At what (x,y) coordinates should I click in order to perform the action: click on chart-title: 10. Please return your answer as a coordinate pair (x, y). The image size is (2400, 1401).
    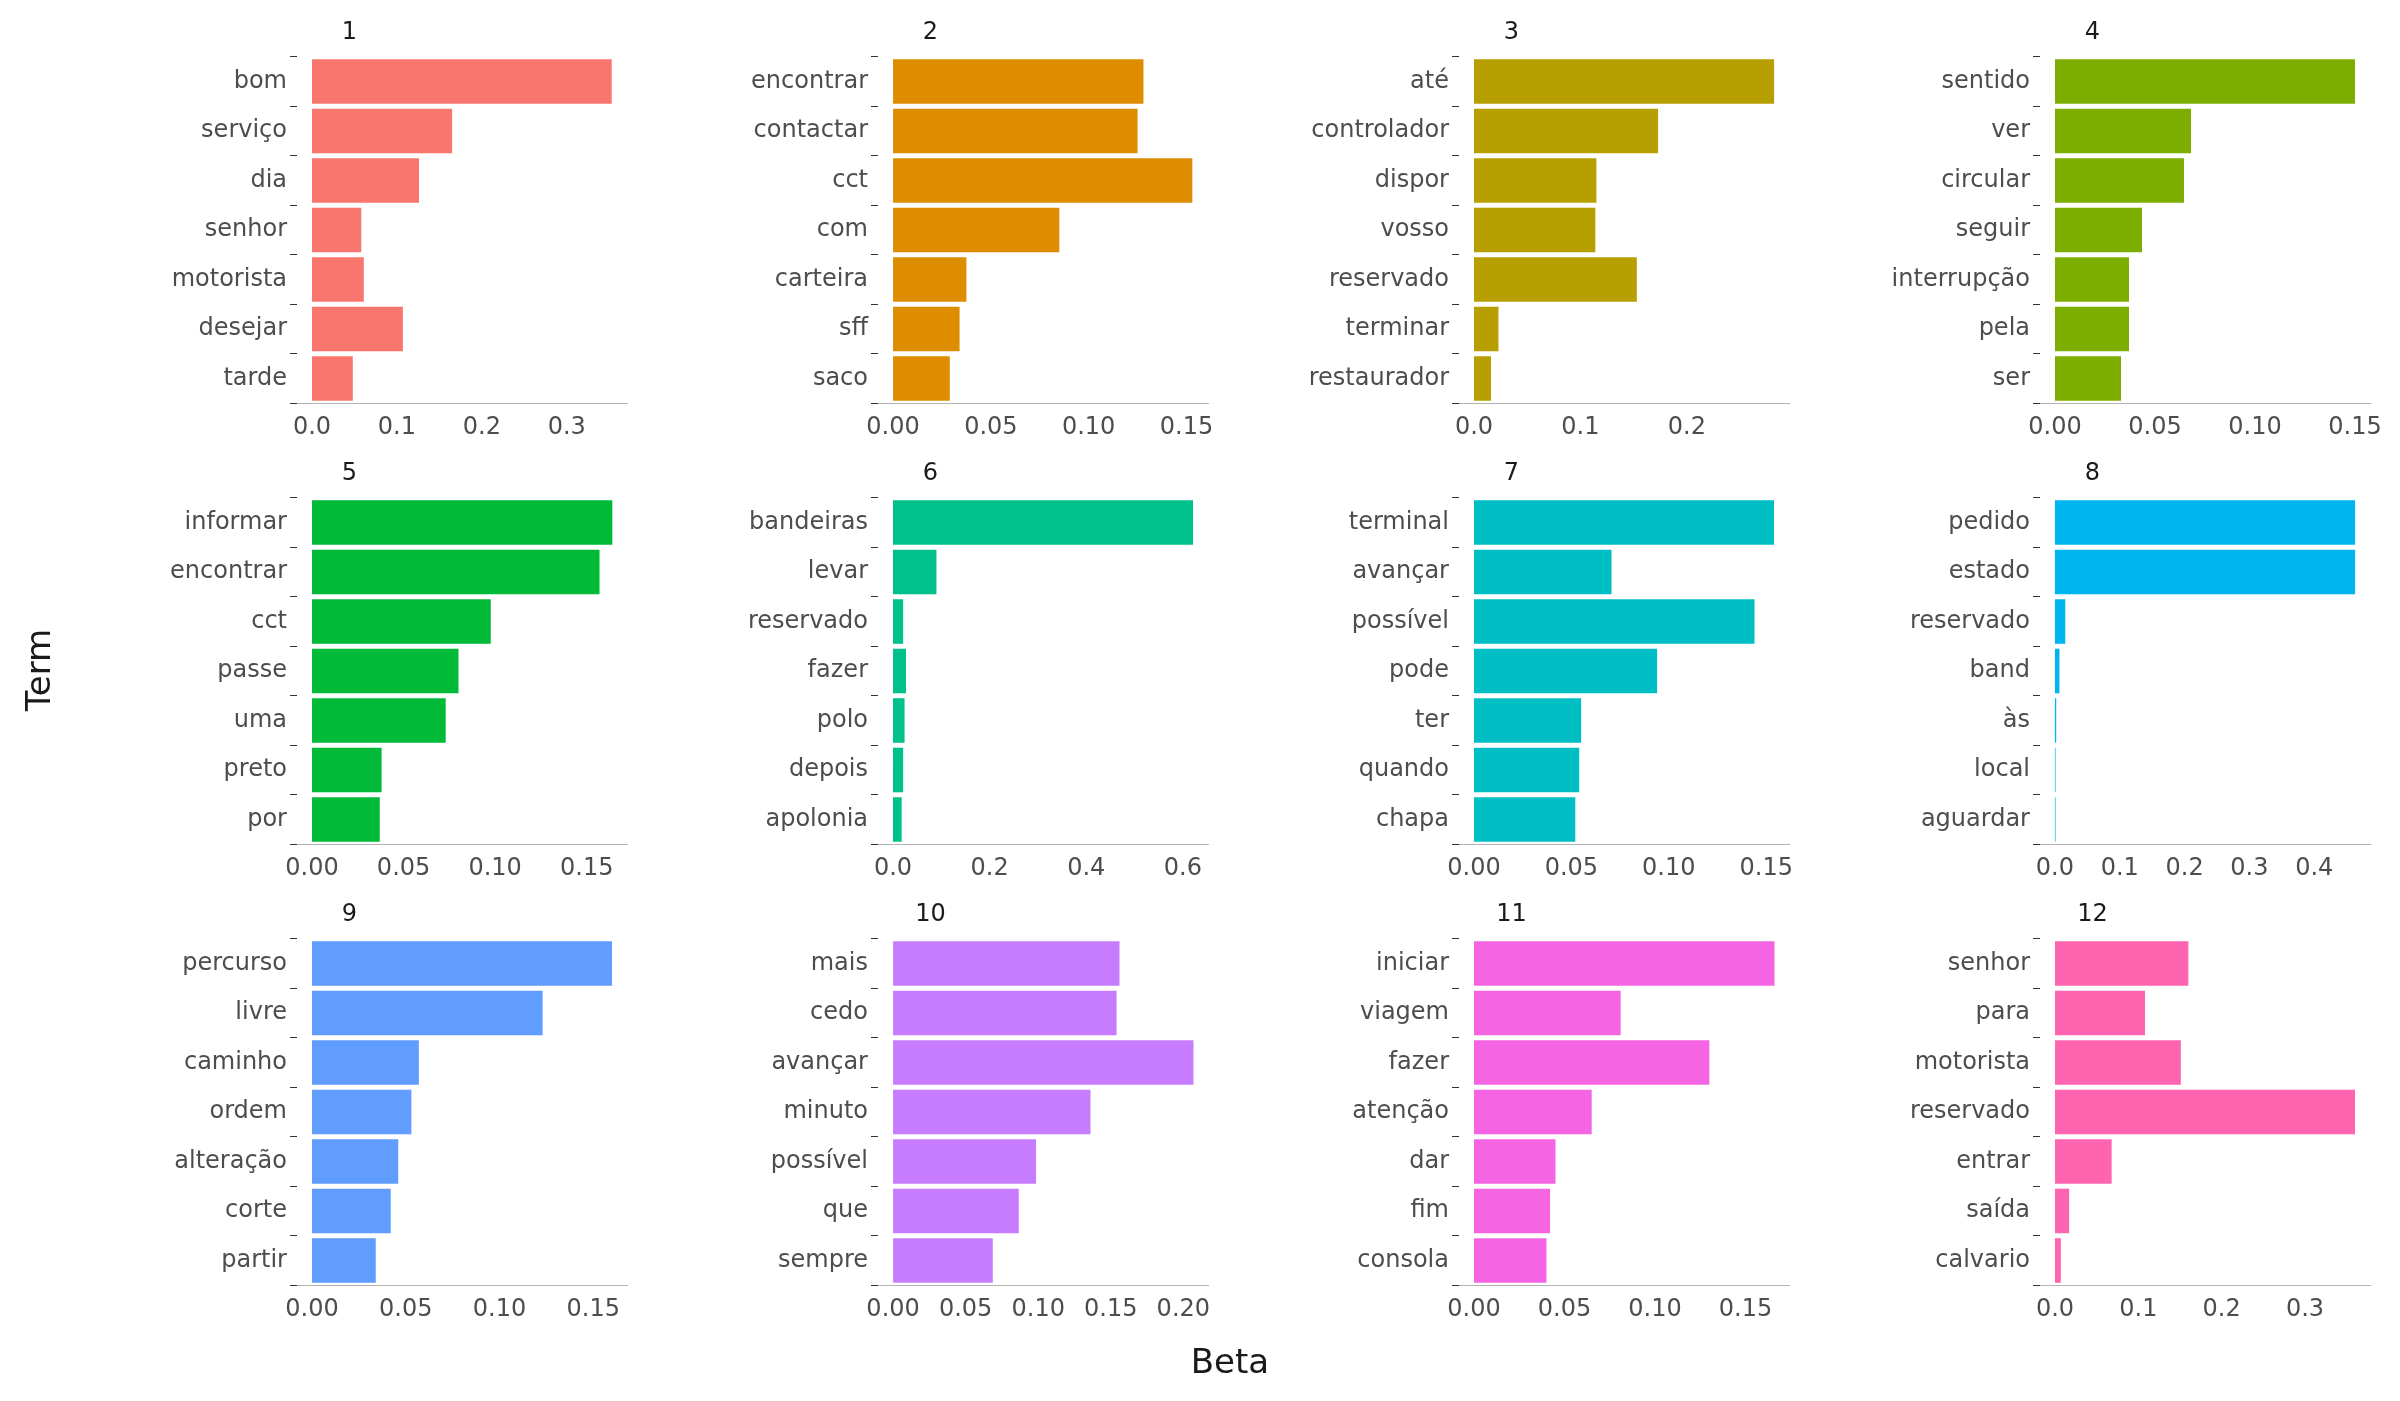
    Looking at the image, I should click on (930, 912).